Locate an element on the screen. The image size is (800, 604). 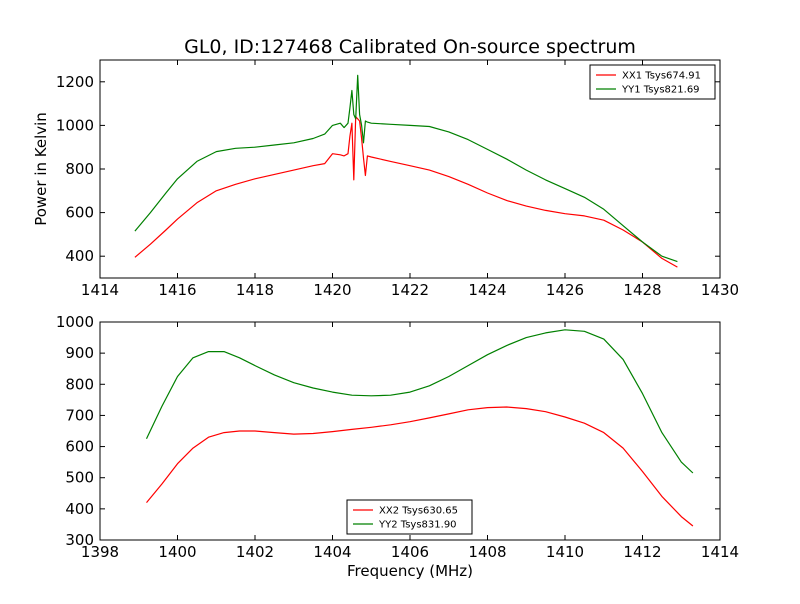
bottom-legend-label: XX2 Tsys630.65 is located at coordinates (418, 511).